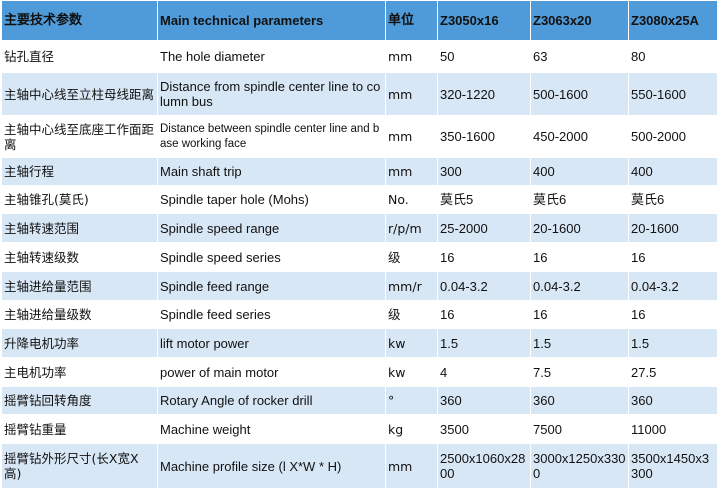  Describe the element at coordinates (411, 286) in the screenshot. I see `unit: mm/r` at that location.